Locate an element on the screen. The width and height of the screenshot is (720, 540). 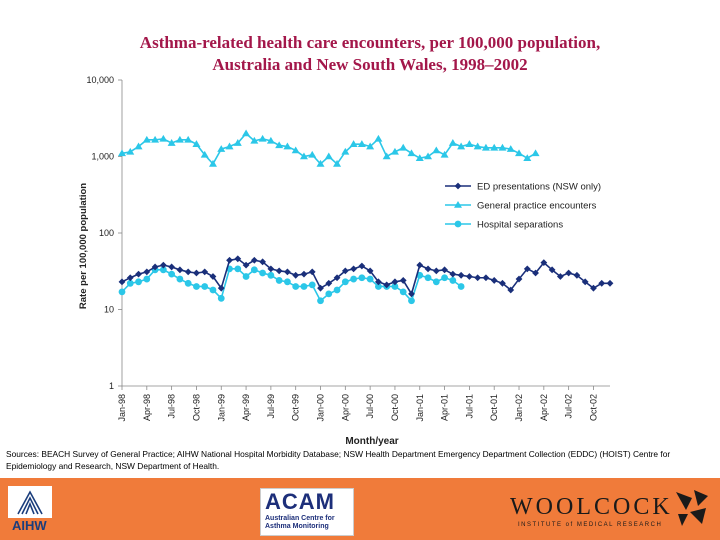
x-tick-label: Jan-99 is located at coordinates (221, 408).